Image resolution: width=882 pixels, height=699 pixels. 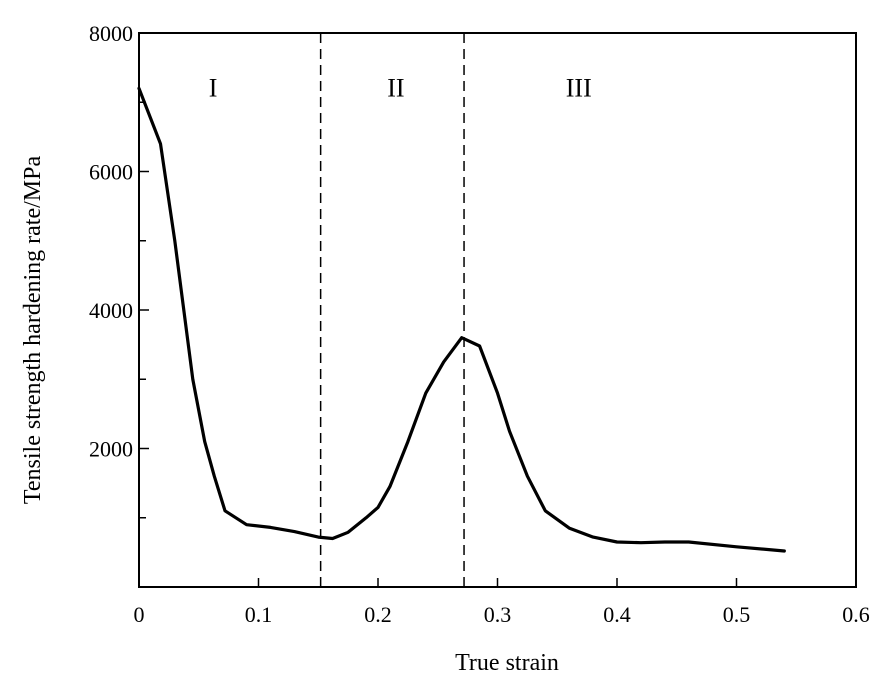 I want to click on y-tick-label: 6000, so click(x=111, y=172).